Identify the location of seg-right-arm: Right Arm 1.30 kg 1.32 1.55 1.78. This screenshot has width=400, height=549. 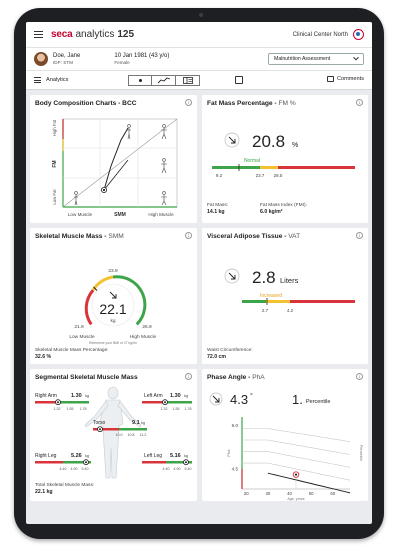
(62, 402).